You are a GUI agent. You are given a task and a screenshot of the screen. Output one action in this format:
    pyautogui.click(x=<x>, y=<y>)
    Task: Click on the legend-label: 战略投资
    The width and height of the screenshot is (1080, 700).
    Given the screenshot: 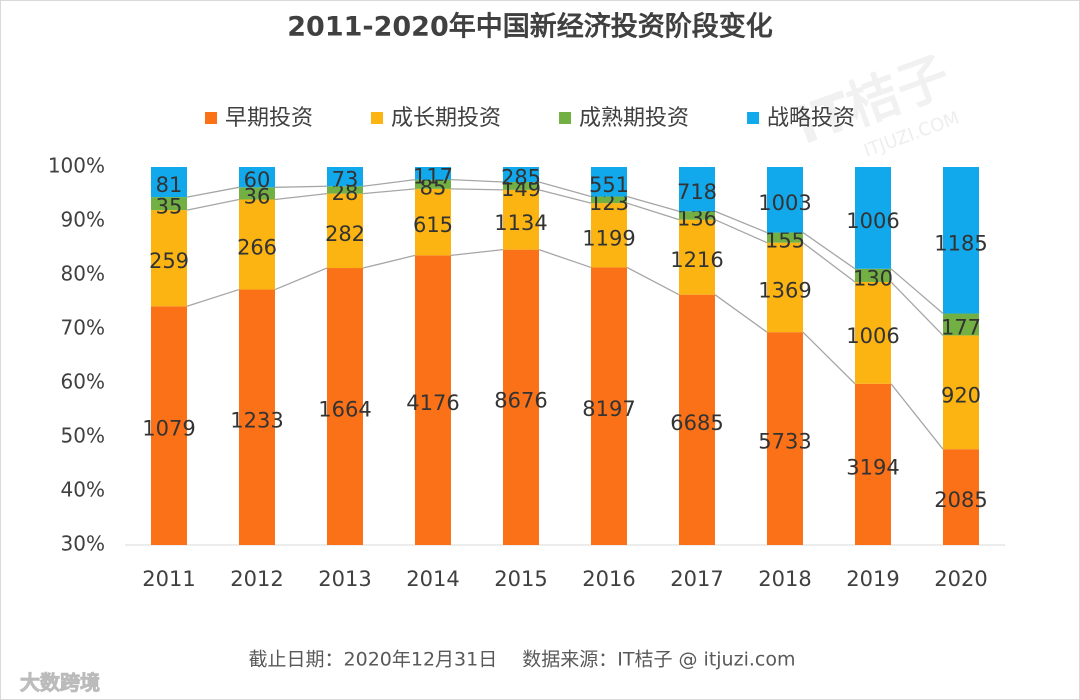 What is the action you would take?
    pyautogui.click(x=811, y=118)
    